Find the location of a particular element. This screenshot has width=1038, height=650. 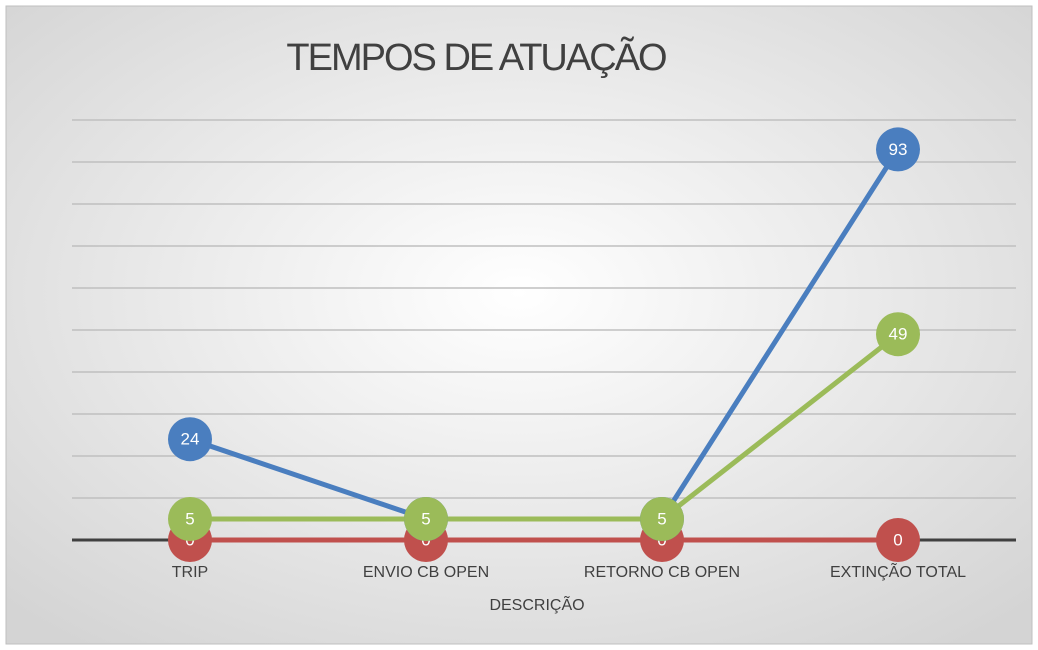

x-tick-label: TRIP is located at coordinates (190, 572).